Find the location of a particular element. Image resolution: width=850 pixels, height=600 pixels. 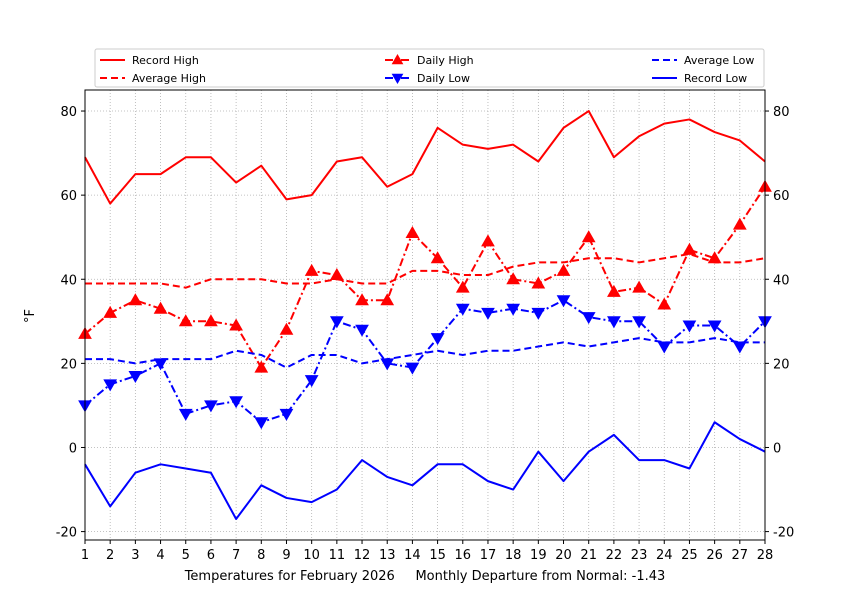

x-tick-label: 7 is located at coordinates (236, 555).